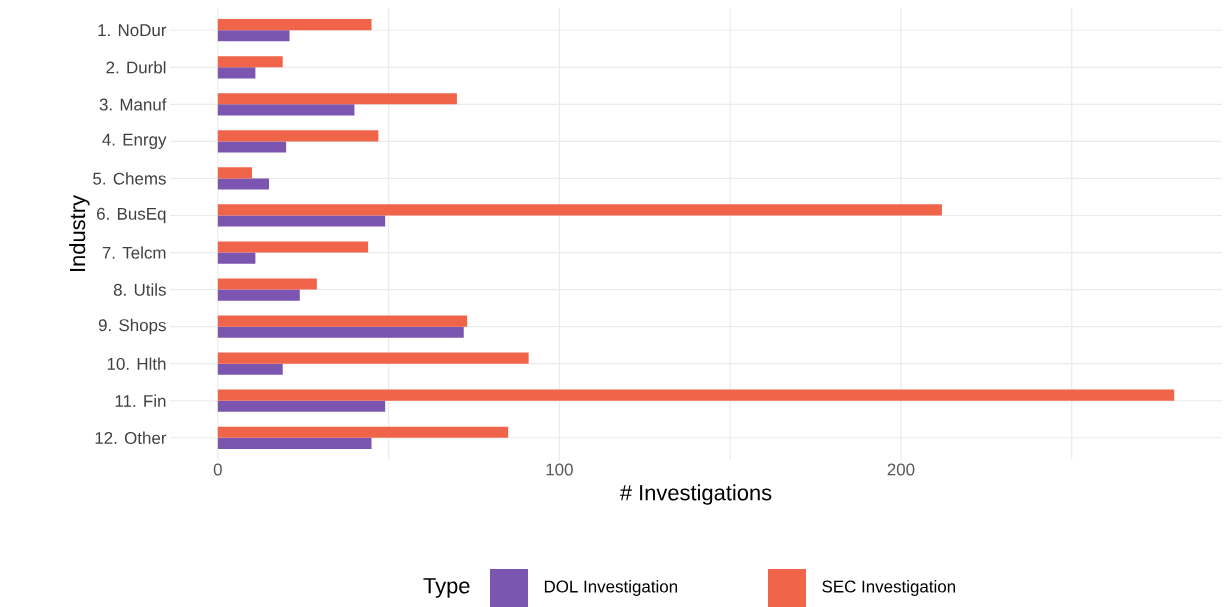  Describe the element at coordinates (136, 363) in the screenshot. I see `y-tick-label: 10. Hlth` at that location.